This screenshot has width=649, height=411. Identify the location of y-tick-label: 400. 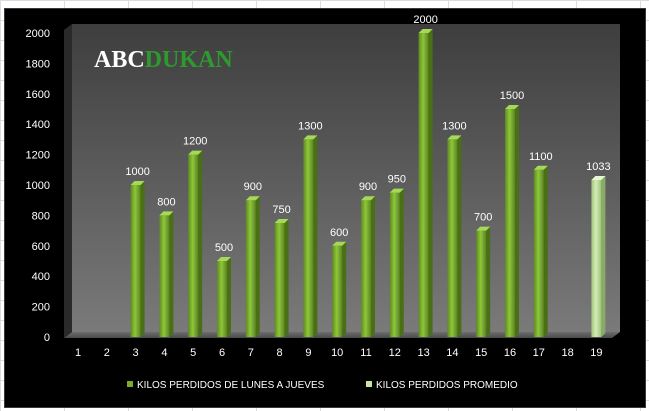
(41, 277).